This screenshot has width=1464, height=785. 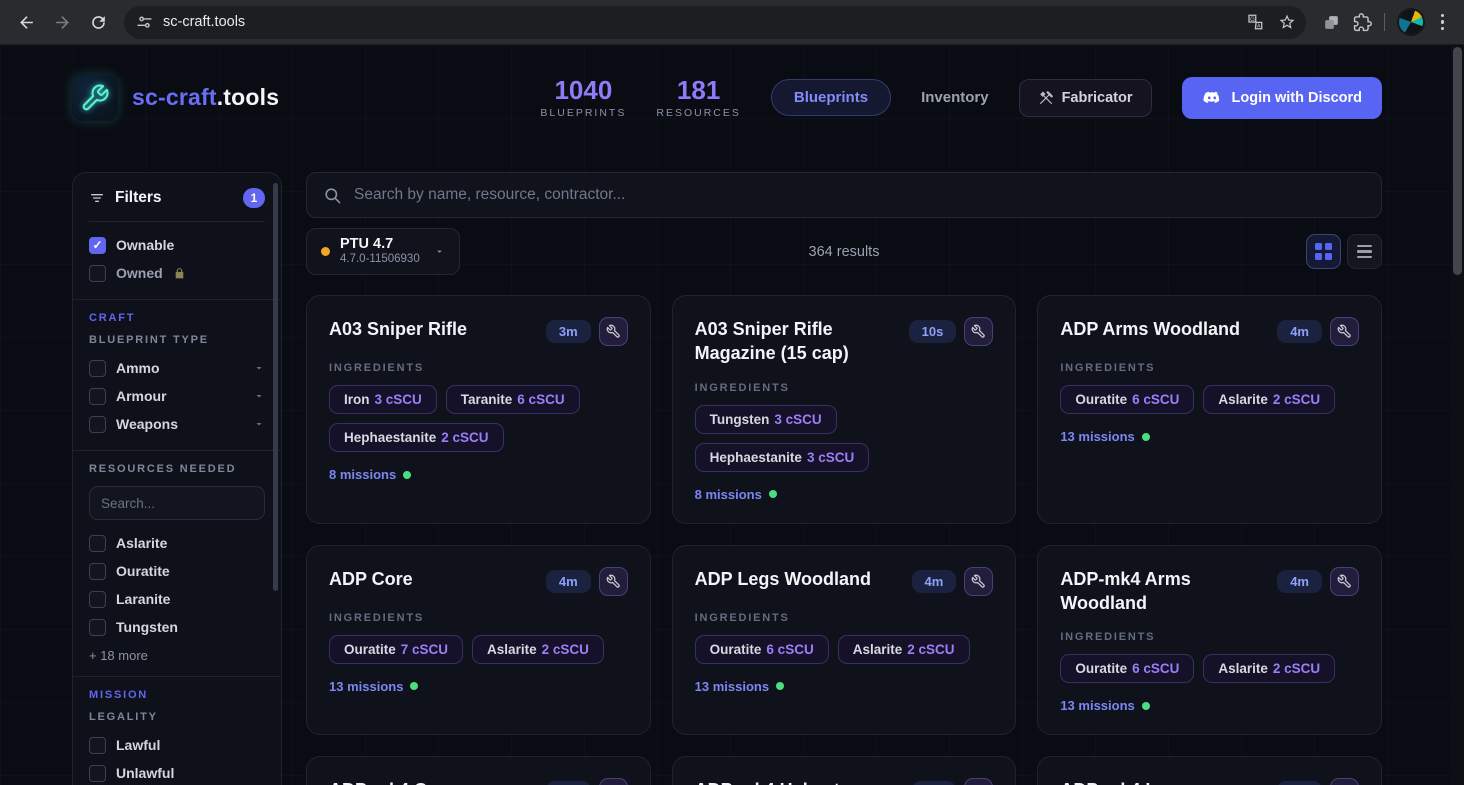 What do you see at coordinates (177, 571) in the screenshot?
I see `filter-resource: Ouratite` at bounding box center [177, 571].